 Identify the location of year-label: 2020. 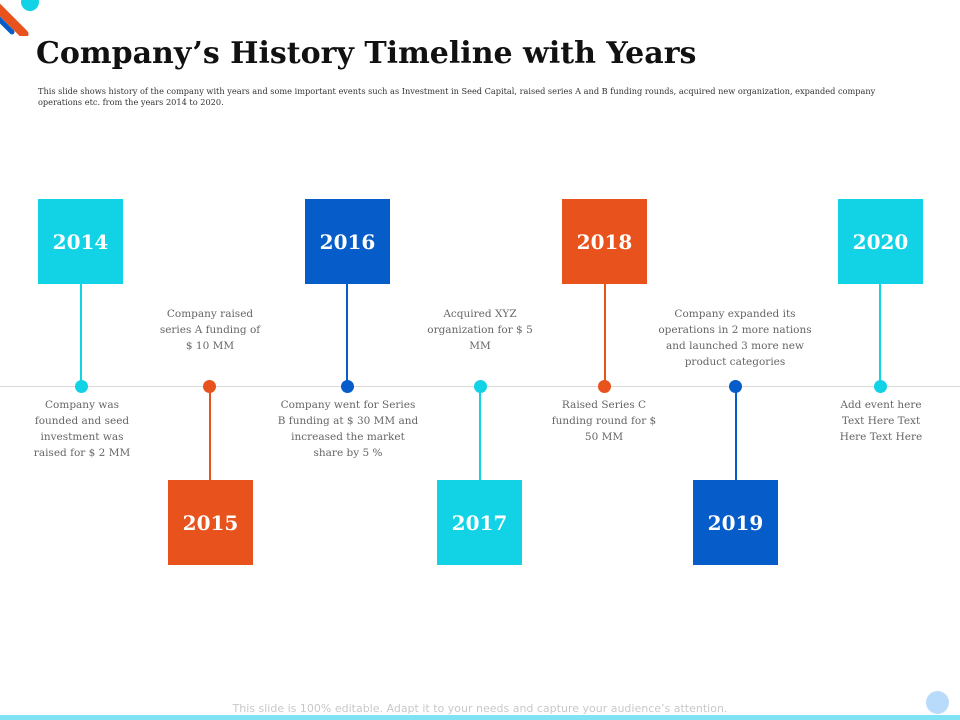
(880, 241).